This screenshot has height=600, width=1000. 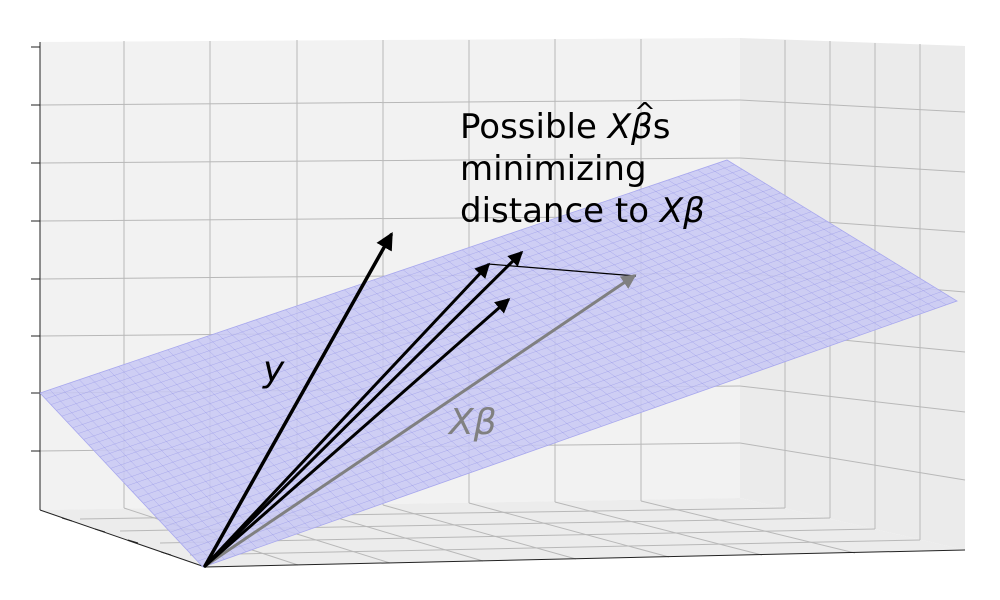 I want to click on y-axis-ticks, so click(x=116, y=536).